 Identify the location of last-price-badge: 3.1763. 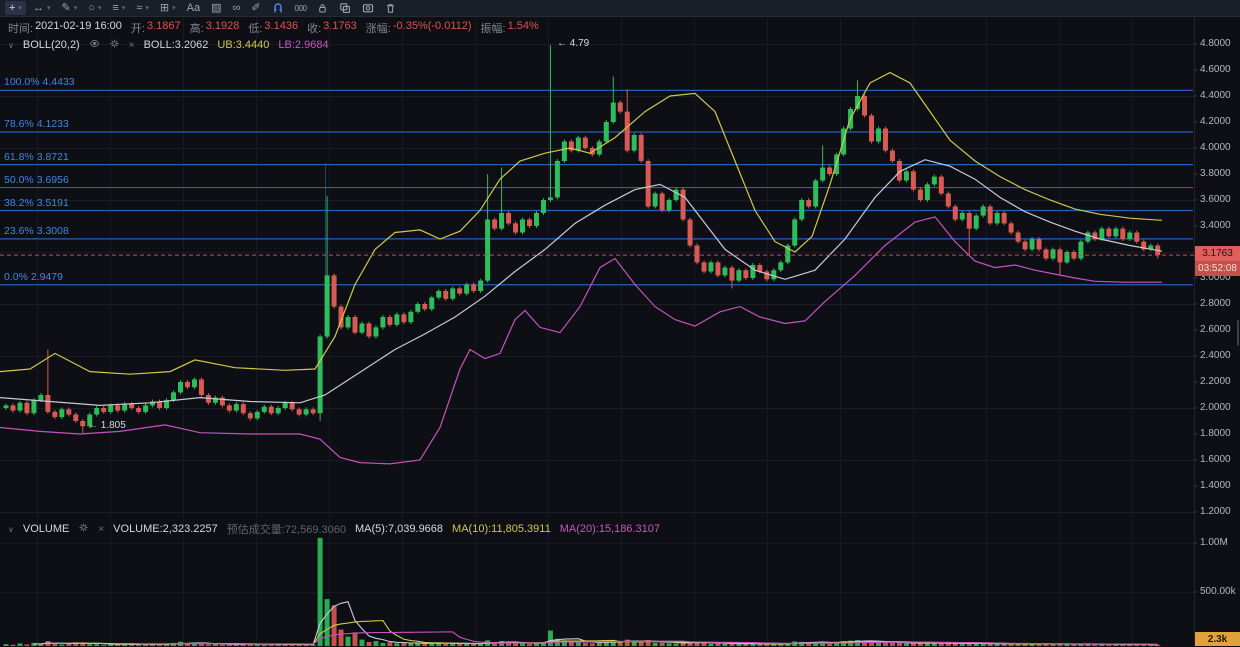
(1217, 253).